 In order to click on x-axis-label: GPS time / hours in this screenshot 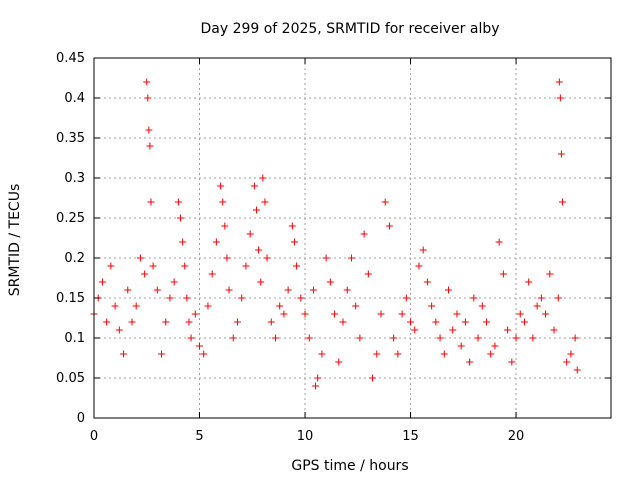, I will do `click(349, 466)`.